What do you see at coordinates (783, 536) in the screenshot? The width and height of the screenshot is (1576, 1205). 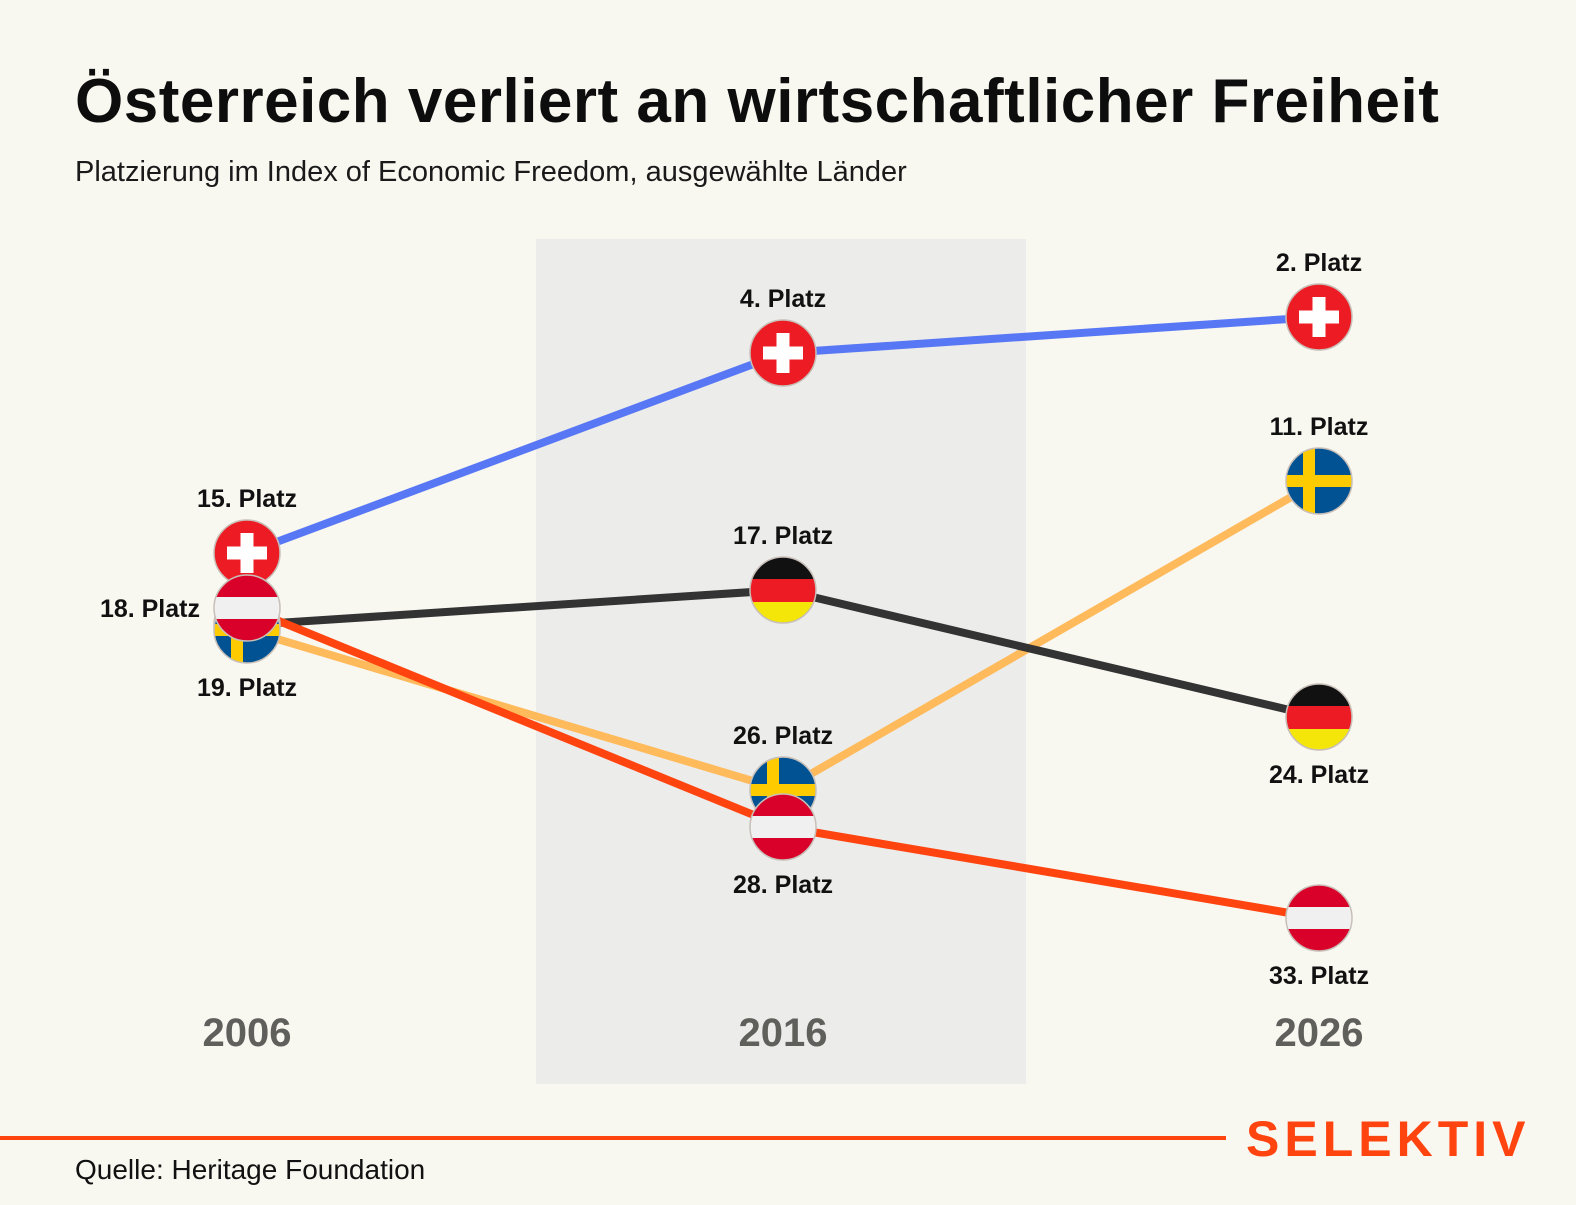 I see `rank-label: 17. Platz` at bounding box center [783, 536].